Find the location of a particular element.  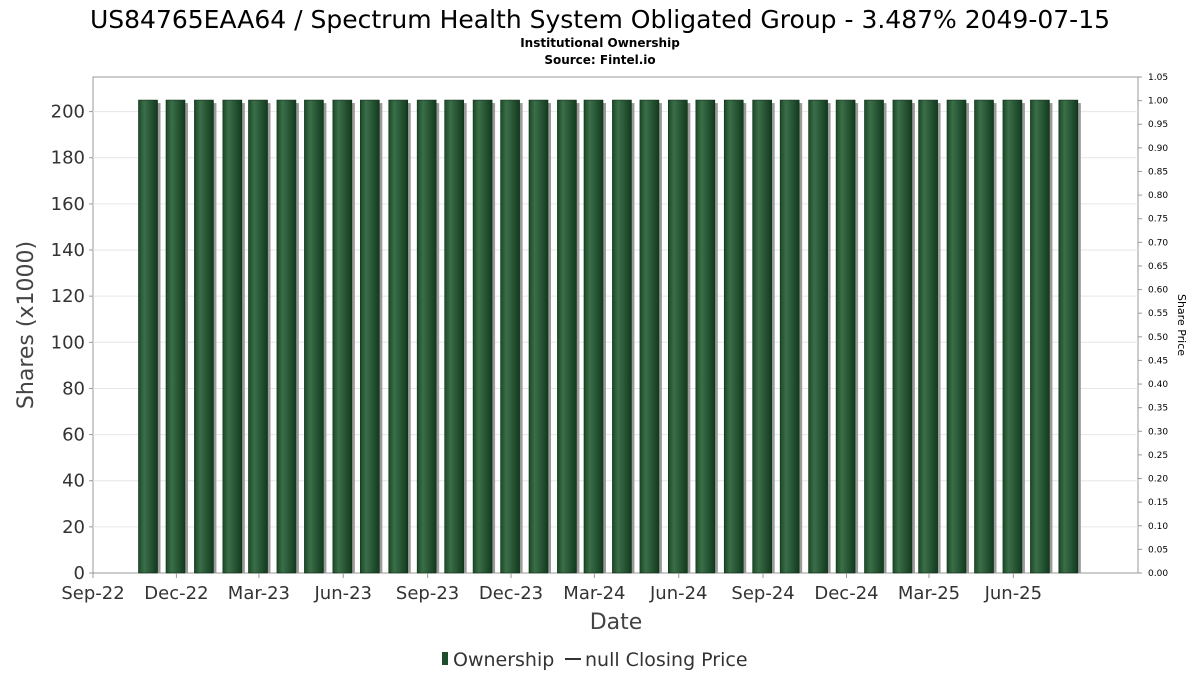

x-tick-label: Sep-24 is located at coordinates (762, 593).